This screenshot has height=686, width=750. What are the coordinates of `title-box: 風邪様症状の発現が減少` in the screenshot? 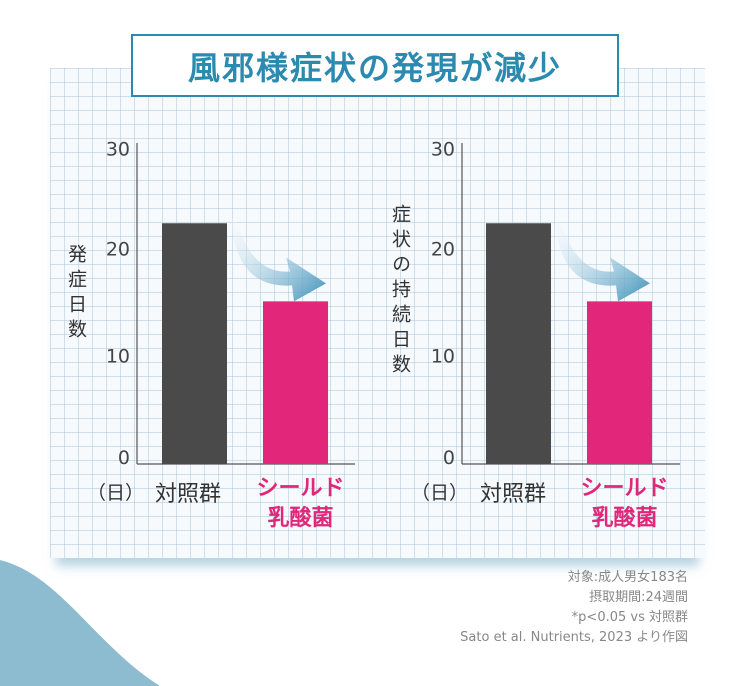 It's located at (375, 65).